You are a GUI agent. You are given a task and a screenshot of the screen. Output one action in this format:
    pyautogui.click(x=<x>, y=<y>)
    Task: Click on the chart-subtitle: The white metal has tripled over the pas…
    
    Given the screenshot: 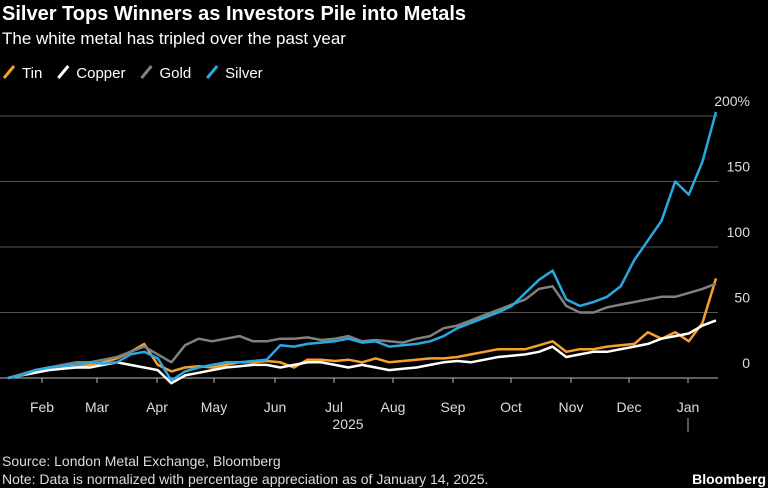 What is the action you would take?
    pyautogui.click(x=174, y=38)
    